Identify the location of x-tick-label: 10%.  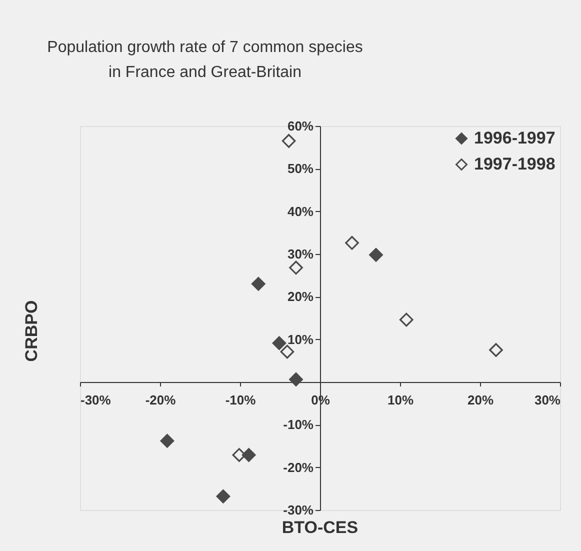
(400, 400).